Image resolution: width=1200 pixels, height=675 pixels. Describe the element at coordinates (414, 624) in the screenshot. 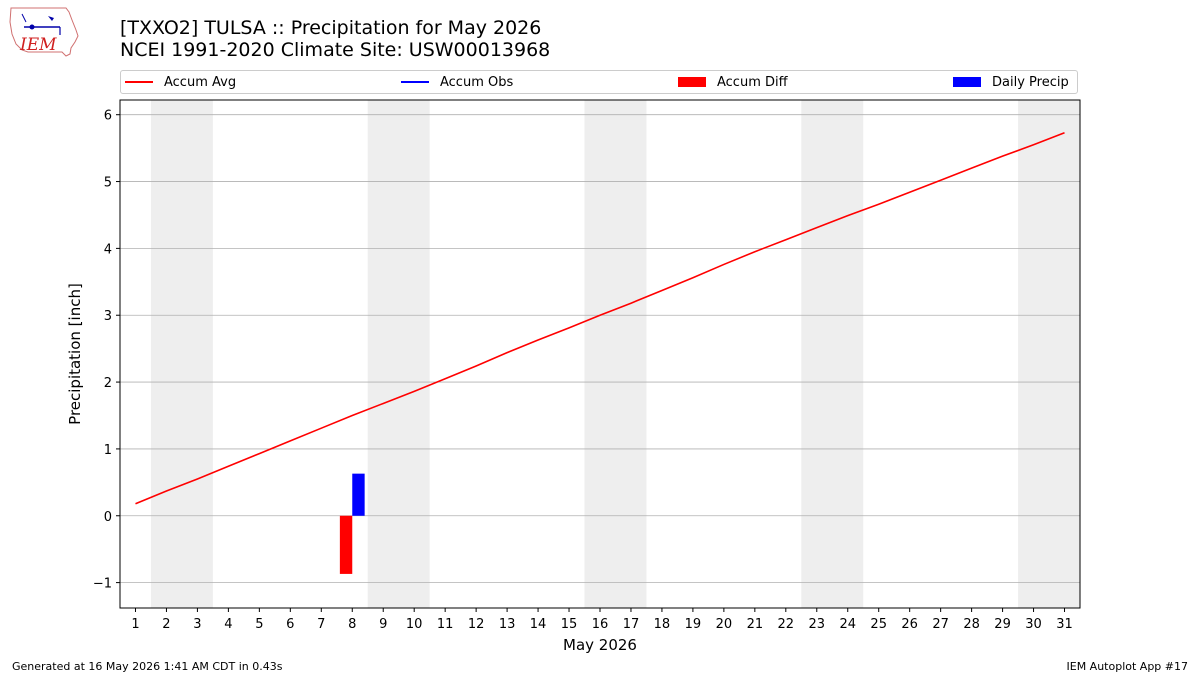

I see `x-tick-label-10: 10` at that location.